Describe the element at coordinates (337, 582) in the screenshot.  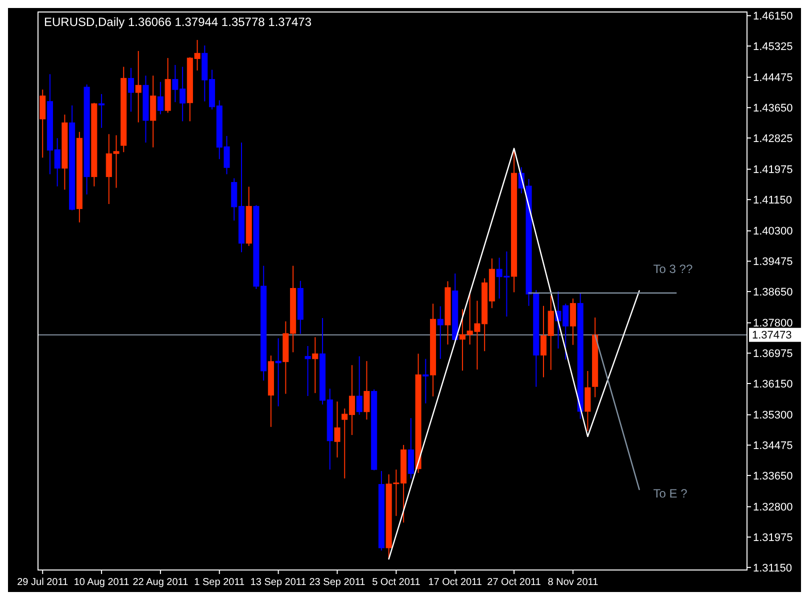
I see `x-tick-label: 23 Sep 2011` at that location.